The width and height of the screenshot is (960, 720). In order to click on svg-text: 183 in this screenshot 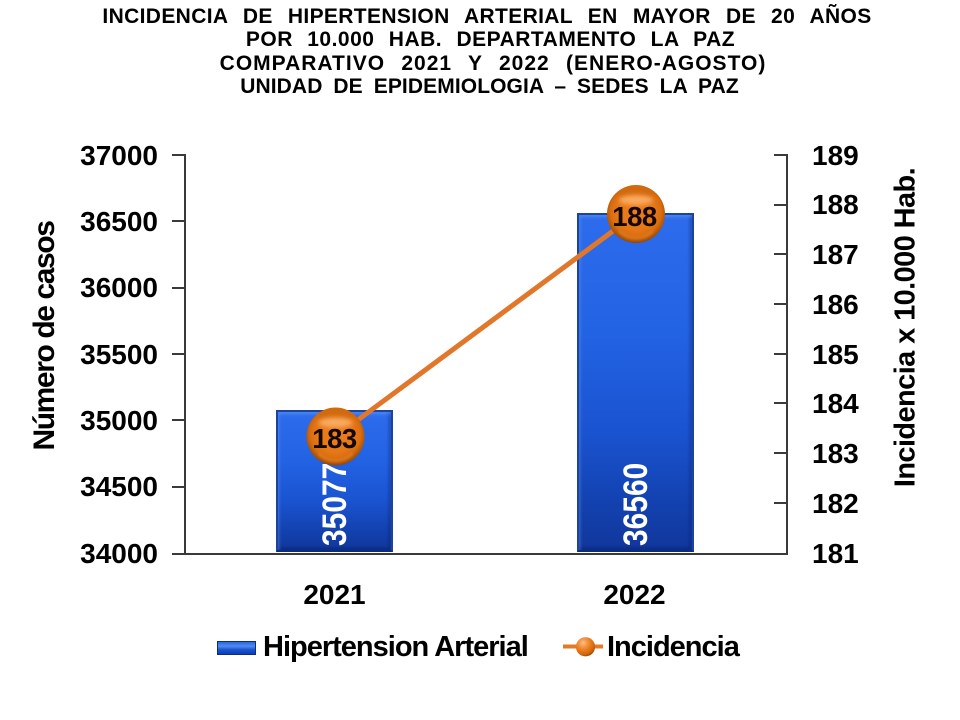, I will do `click(334, 438)`.